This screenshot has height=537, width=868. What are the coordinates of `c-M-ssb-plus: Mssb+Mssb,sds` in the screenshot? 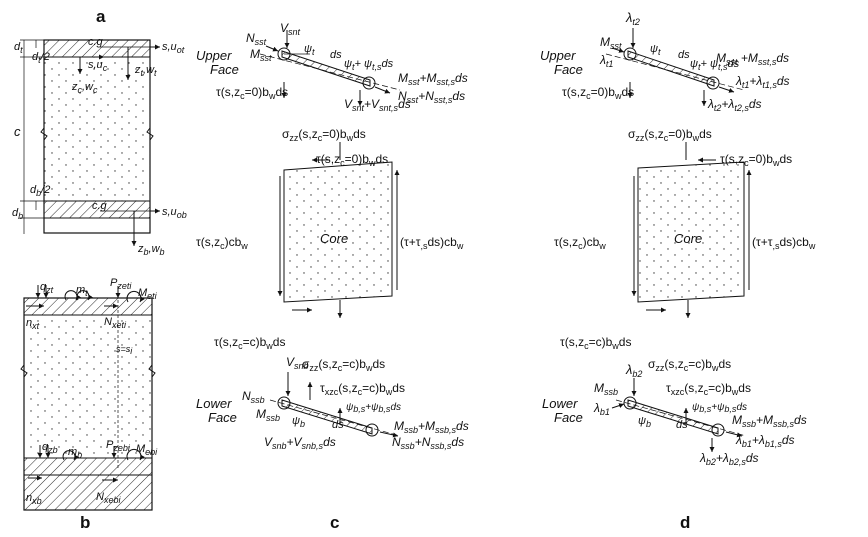 It's located at (431, 427).